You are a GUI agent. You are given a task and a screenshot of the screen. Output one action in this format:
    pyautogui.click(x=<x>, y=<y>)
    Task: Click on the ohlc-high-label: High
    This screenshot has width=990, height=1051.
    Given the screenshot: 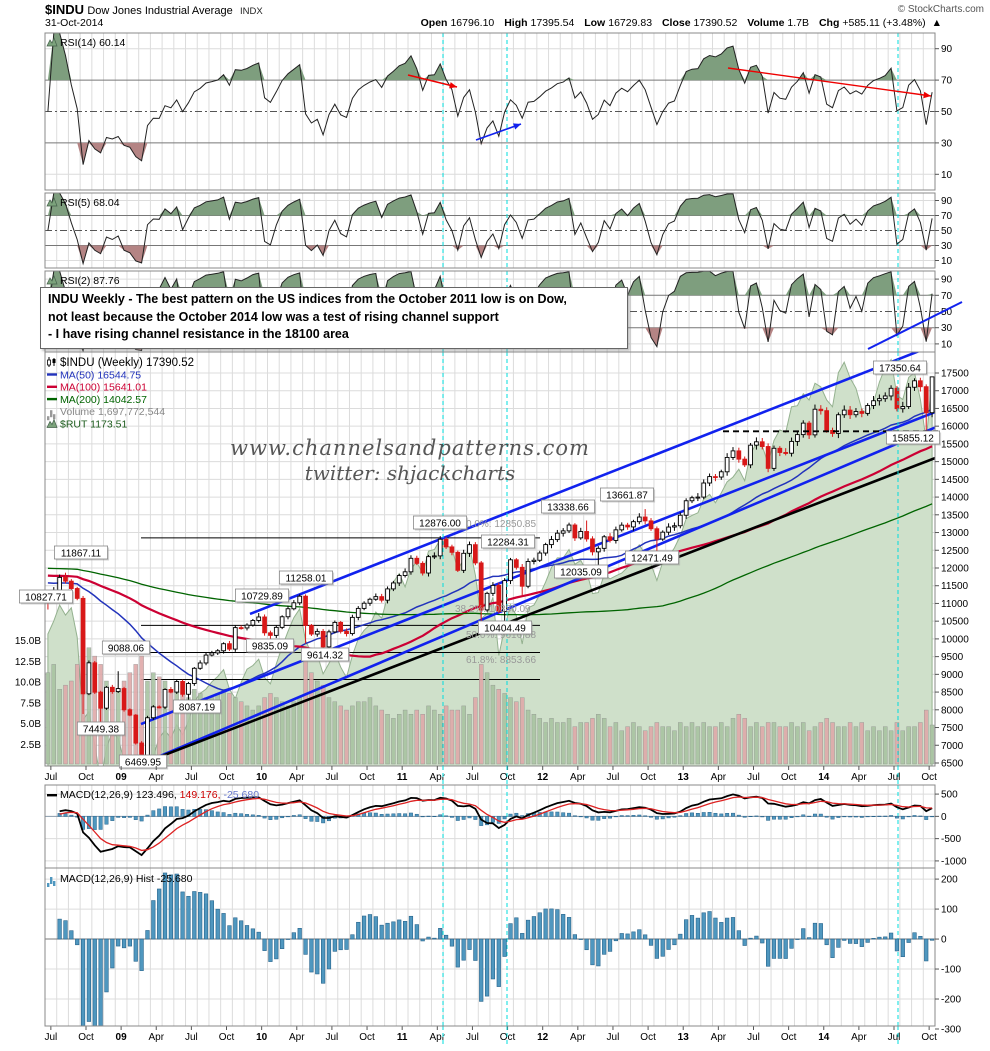 What is the action you would take?
    pyautogui.click(x=516, y=23)
    